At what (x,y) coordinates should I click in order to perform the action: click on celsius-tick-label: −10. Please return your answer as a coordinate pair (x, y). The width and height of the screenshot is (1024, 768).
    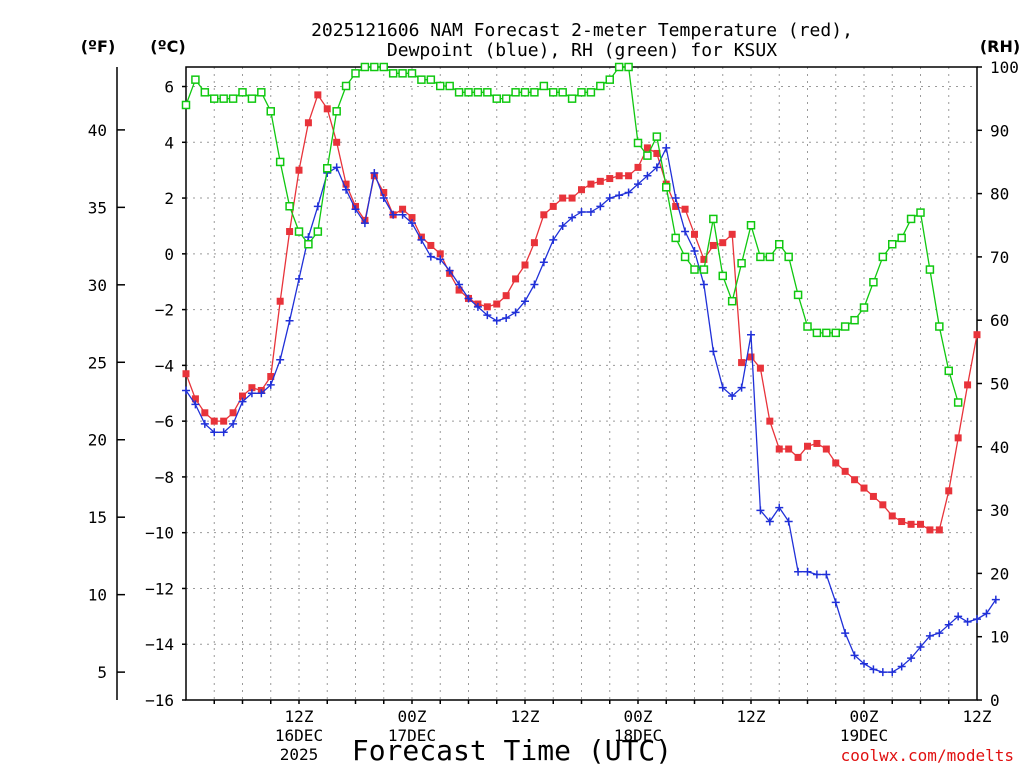
    Looking at the image, I should click on (159, 533).